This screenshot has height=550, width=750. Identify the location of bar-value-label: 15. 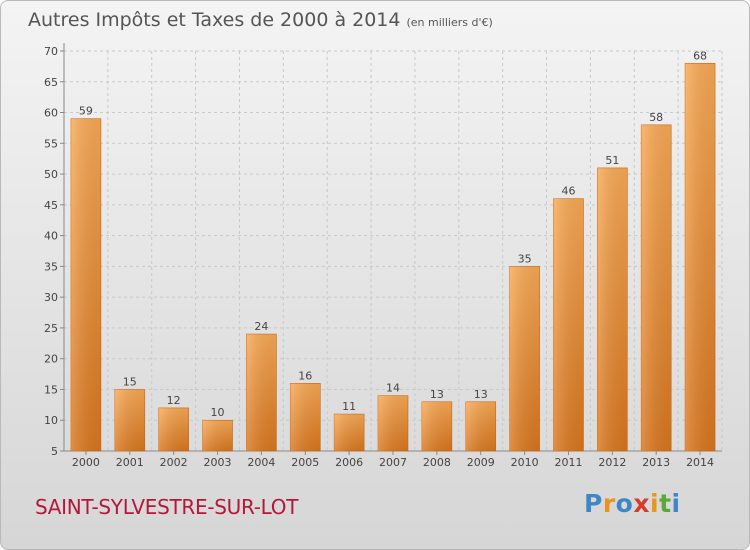
(130, 381).